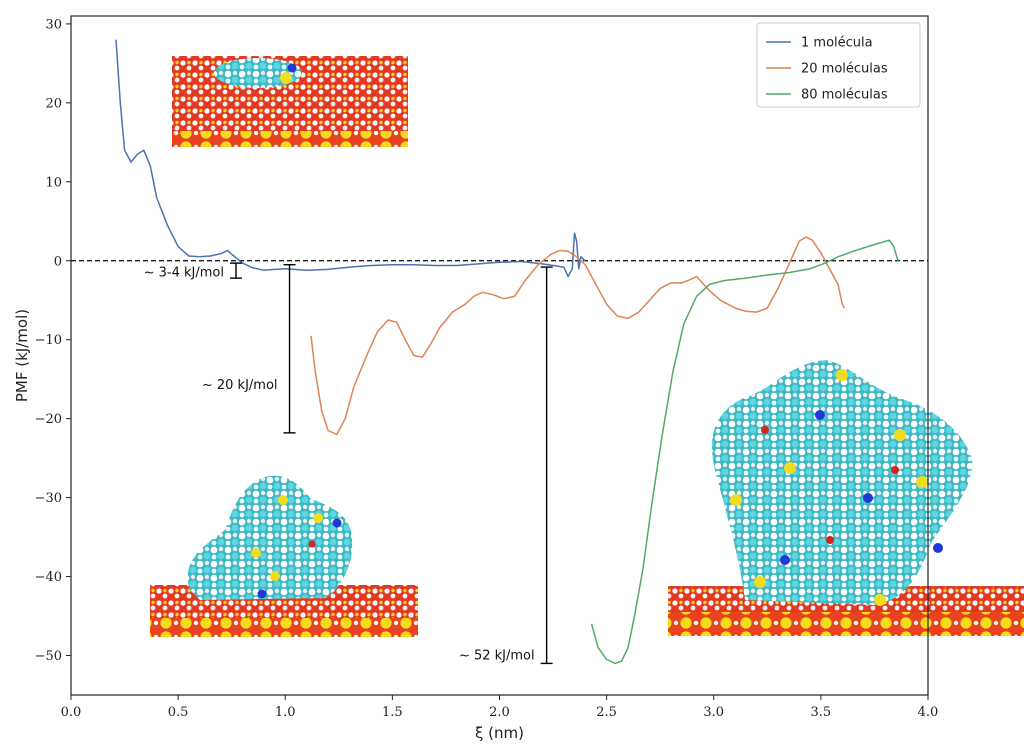 The image size is (1024, 744). What do you see at coordinates (392, 712) in the screenshot?
I see `x-tick-label: 1.5` at bounding box center [392, 712].